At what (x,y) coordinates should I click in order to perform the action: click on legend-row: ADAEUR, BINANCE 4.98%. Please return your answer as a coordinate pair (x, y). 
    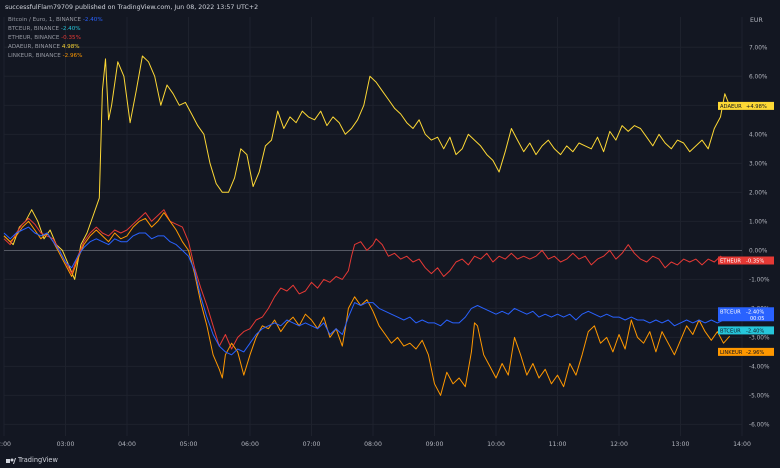
    Looking at the image, I should click on (55, 47).